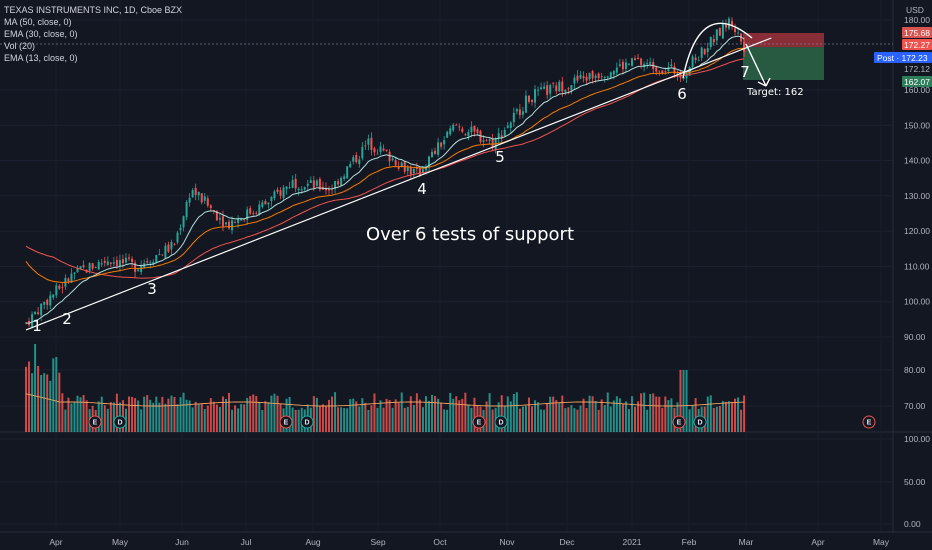  I want to click on price-tick: 100.00, so click(917, 302).